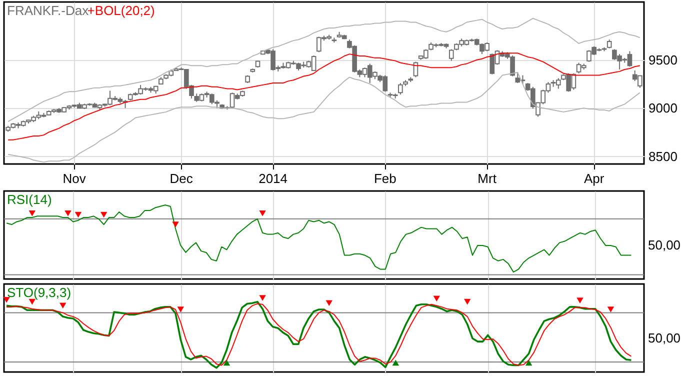  Describe the element at coordinates (29, 199) in the screenshot. I see `chart-title: RSI(14)` at that location.